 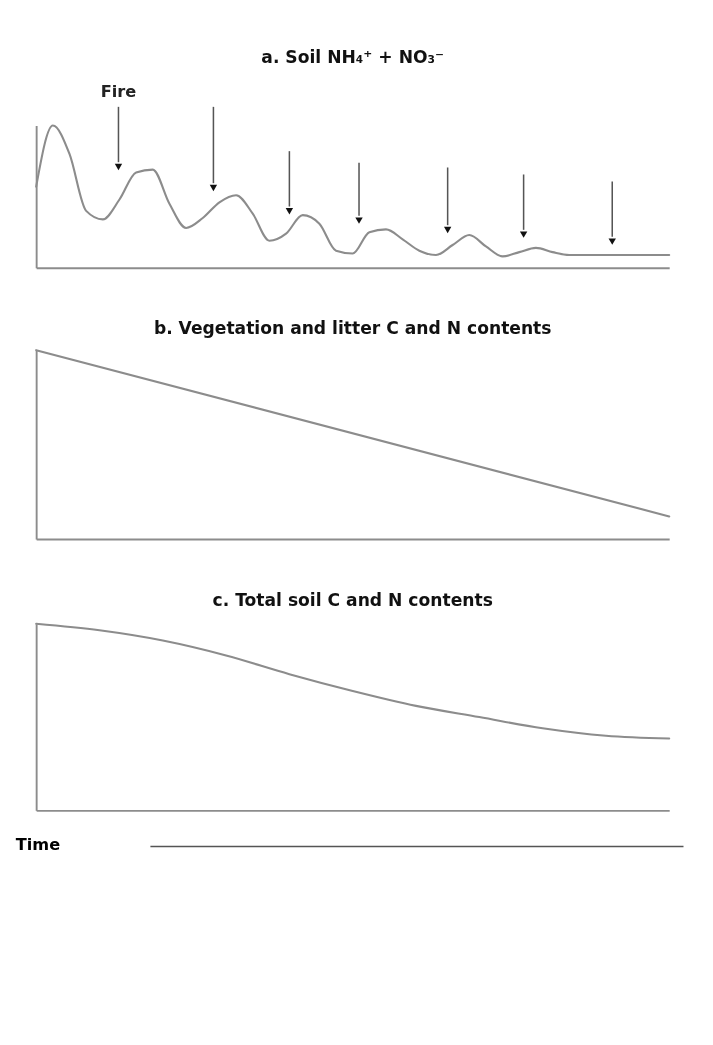 I want to click on chart-title: c. Total soil C and N contents, so click(x=352, y=599).